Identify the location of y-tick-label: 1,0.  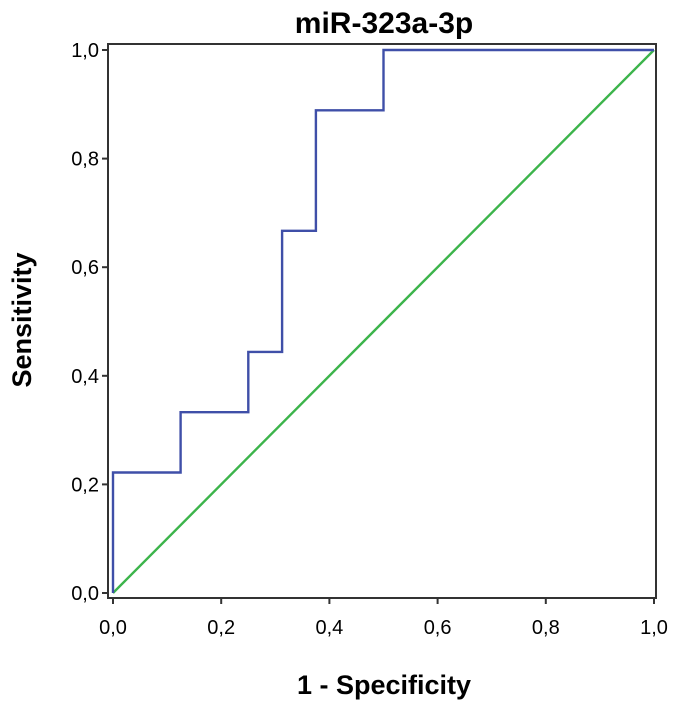
(85, 51).